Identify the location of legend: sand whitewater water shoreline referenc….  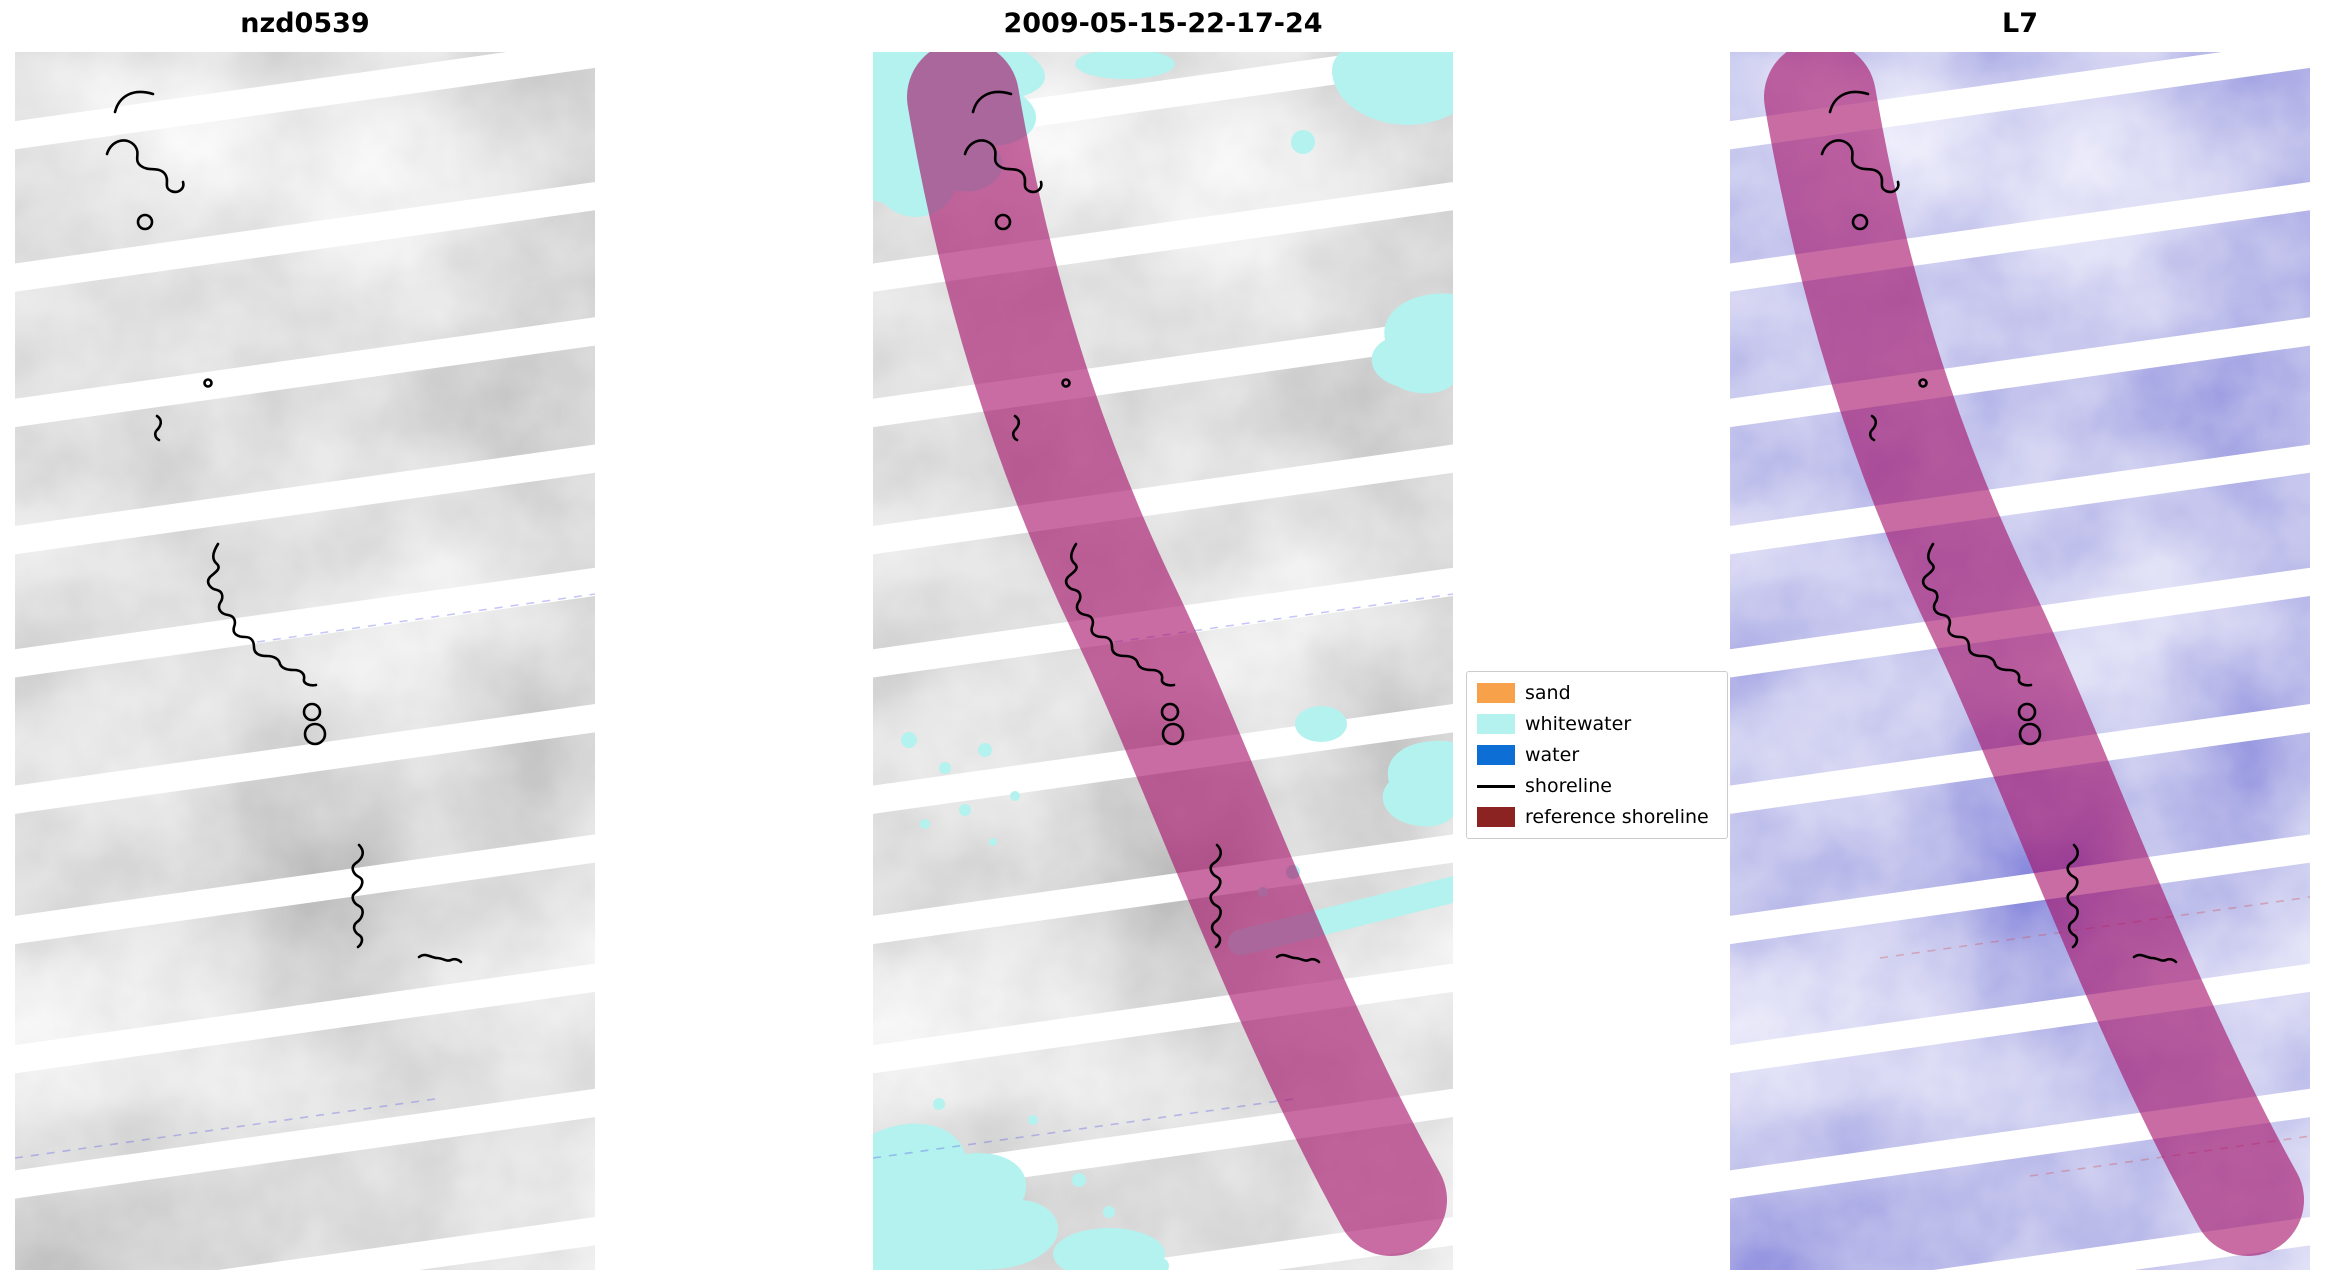
(1597, 755).